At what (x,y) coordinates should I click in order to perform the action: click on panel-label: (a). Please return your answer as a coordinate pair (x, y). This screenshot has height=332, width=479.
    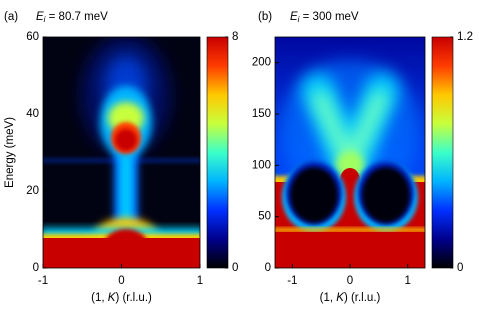
    Looking at the image, I should click on (11, 17).